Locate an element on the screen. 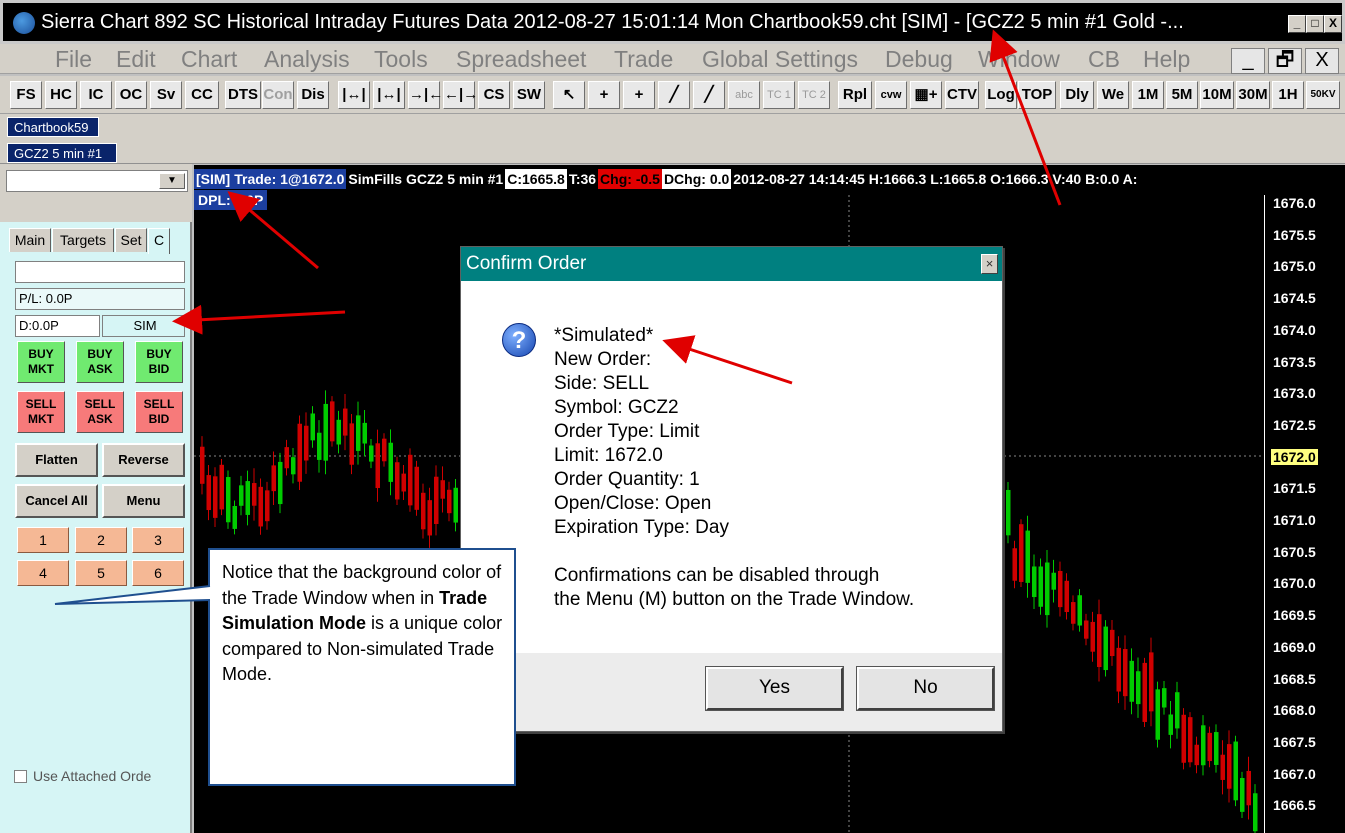  quantity-2-button: 2 is located at coordinates (101, 540).